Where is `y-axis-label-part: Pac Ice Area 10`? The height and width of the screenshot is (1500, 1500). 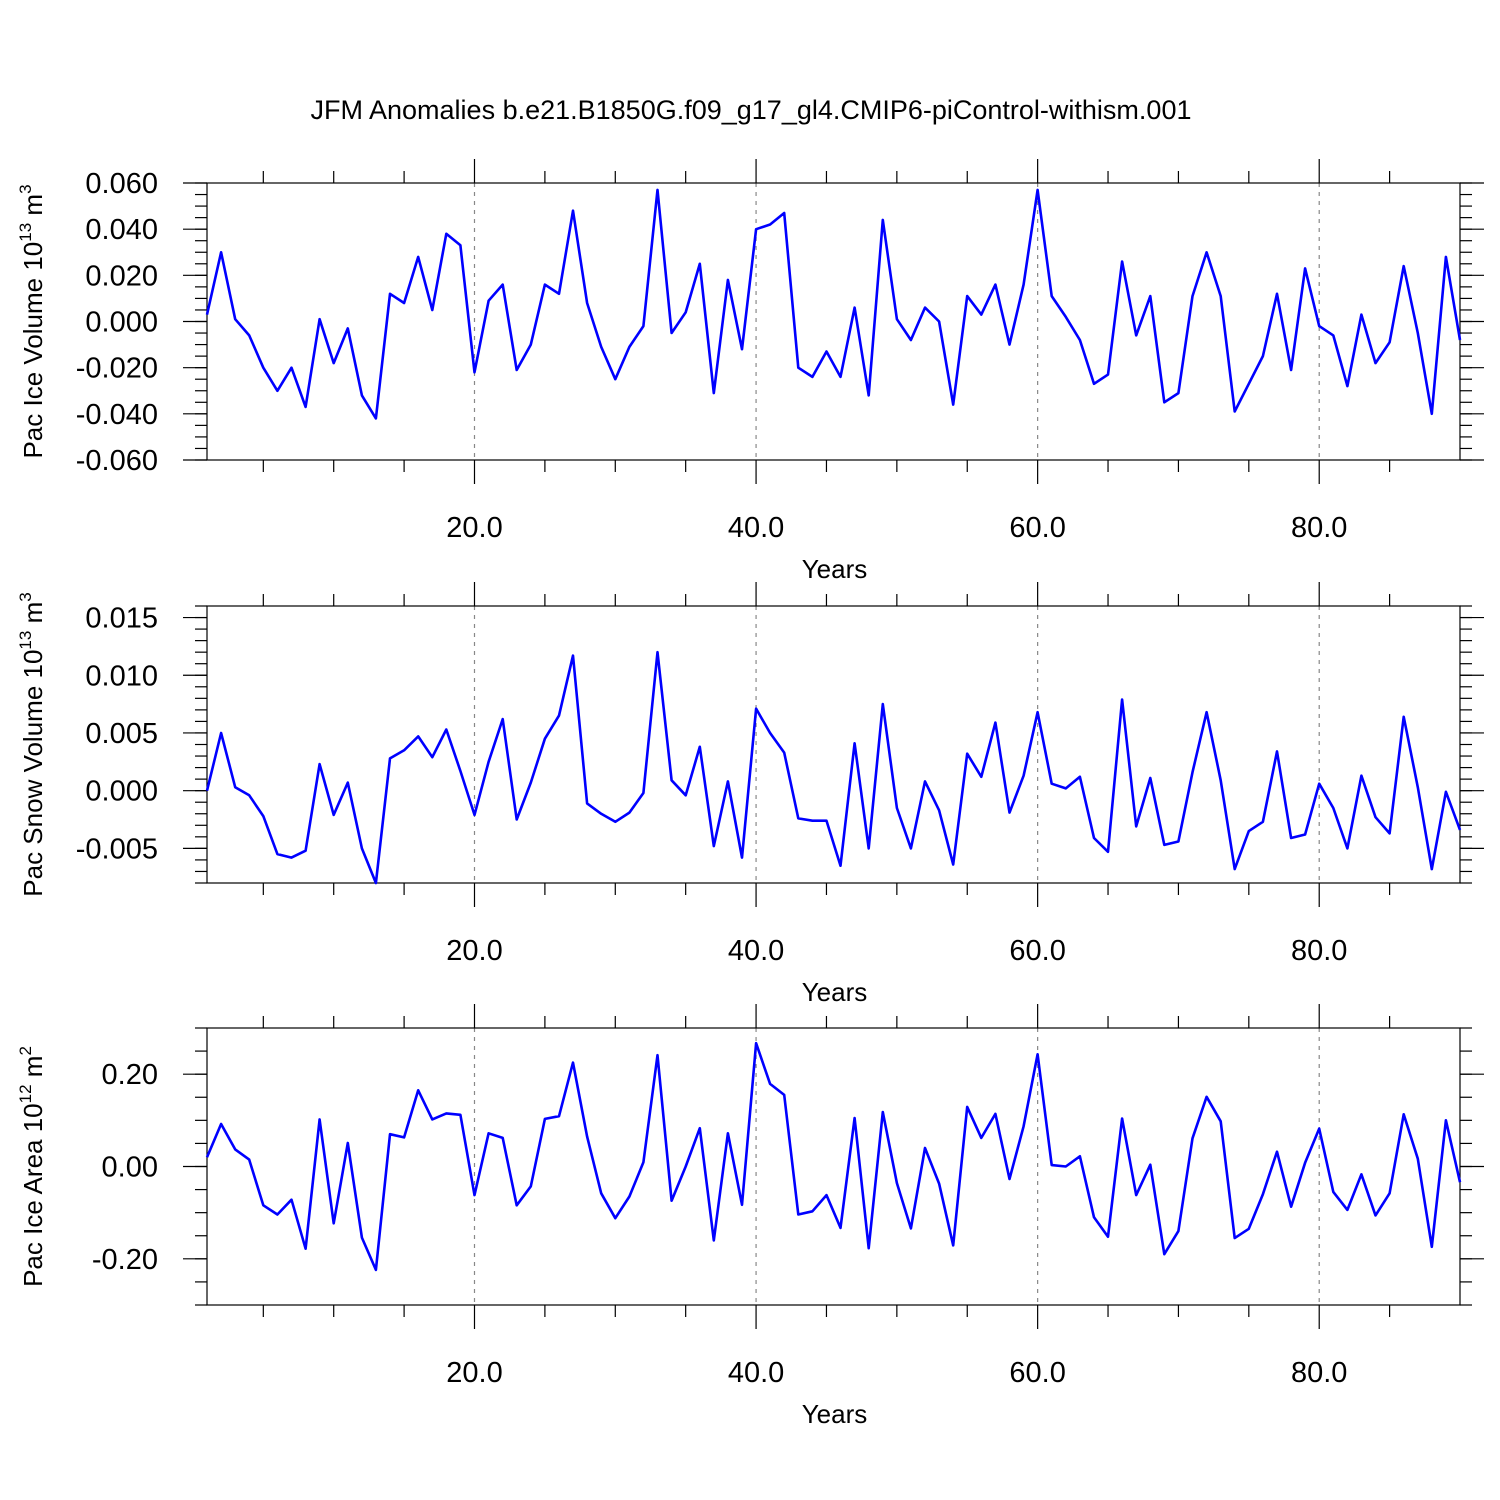
y-axis-label-part: Pac Ice Area 10 is located at coordinates (33, 1195).